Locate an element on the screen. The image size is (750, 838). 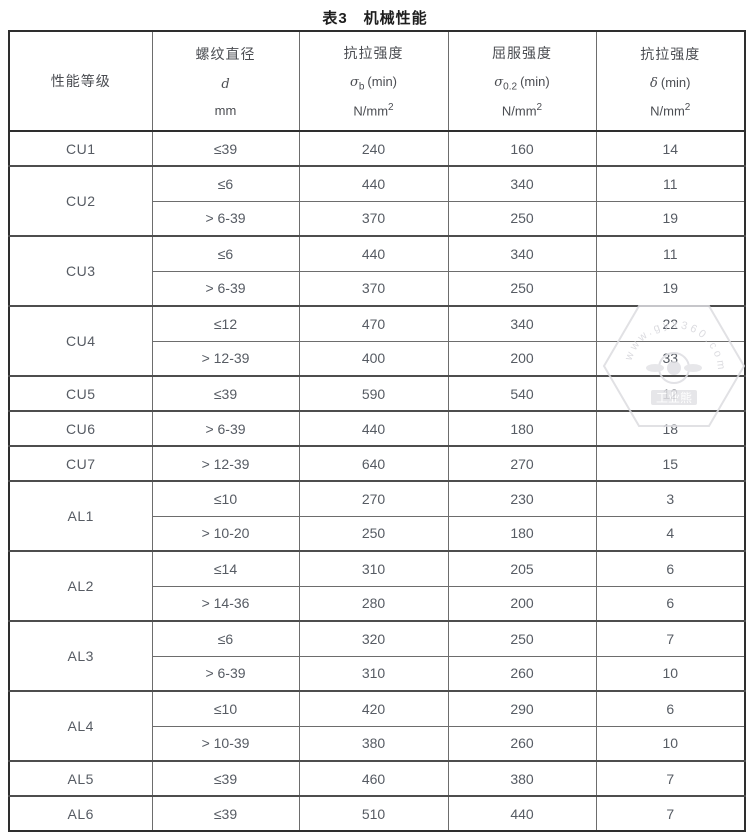
grade-group: AL3 ≤6 320 250 7 > 6-39 310 260 10 is located at coordinates (377, 656).